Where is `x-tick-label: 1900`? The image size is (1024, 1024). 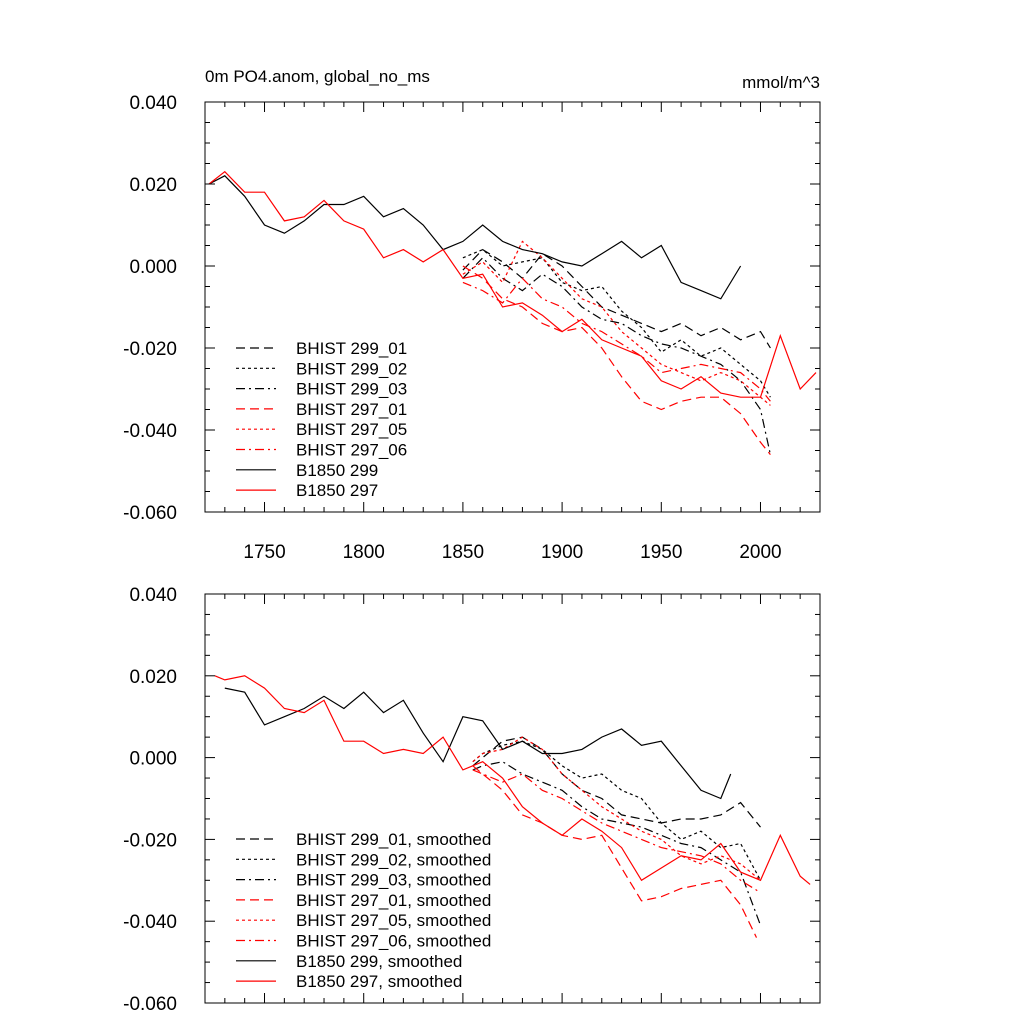 x-tick-label: 1900 is located at coordinates (562, 552).